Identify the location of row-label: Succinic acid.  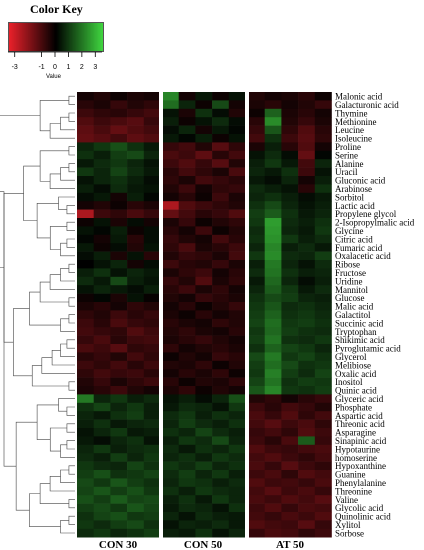
(359, 323).